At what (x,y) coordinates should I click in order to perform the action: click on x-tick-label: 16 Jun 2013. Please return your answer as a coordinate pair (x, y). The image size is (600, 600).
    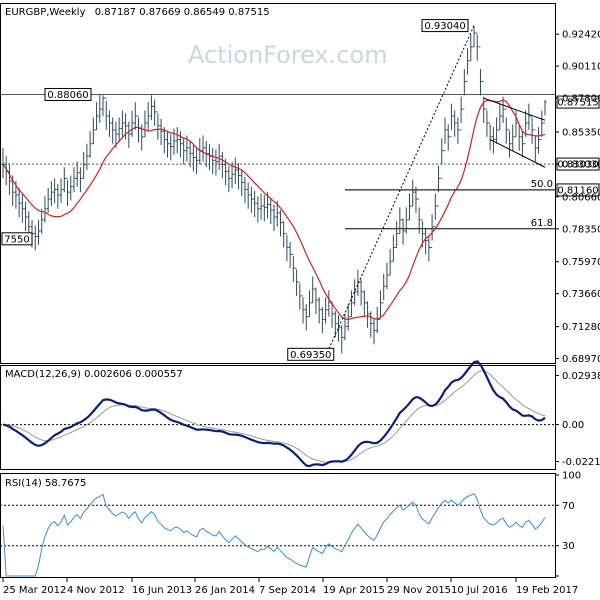
    Looking at the image, I should click on (162, 590).